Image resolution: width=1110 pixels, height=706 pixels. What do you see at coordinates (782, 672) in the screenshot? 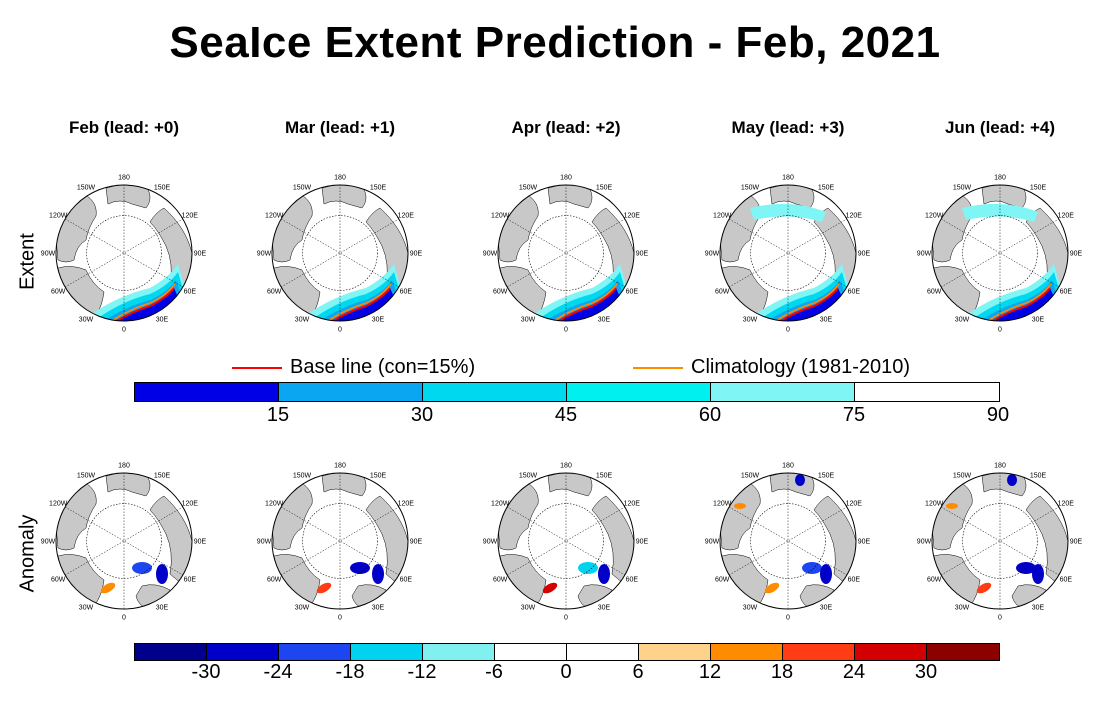
I see `anomaly-colorbar-tick: 18` at bounding box center [782, 672].